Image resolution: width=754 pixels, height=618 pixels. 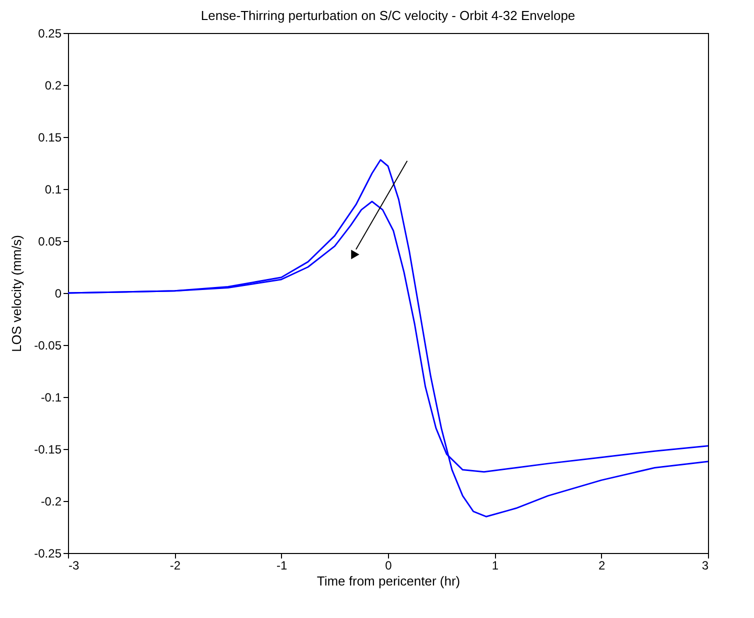 What do you see at coordinates (53, 189) in the screenshot?
I see `y-tick-label: 0.1` at bounding box center [53, 189].